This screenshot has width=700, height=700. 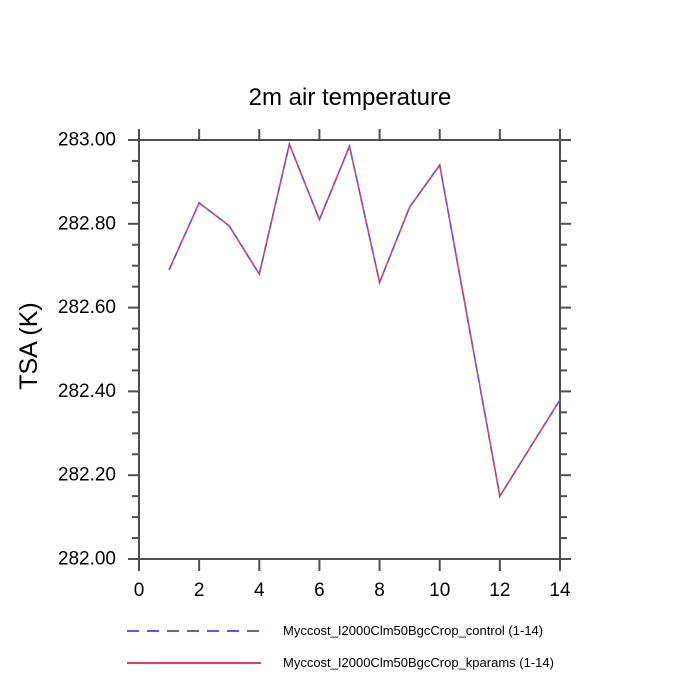 I want to click on x-tick-label: 6, so click(x=319, y=590).